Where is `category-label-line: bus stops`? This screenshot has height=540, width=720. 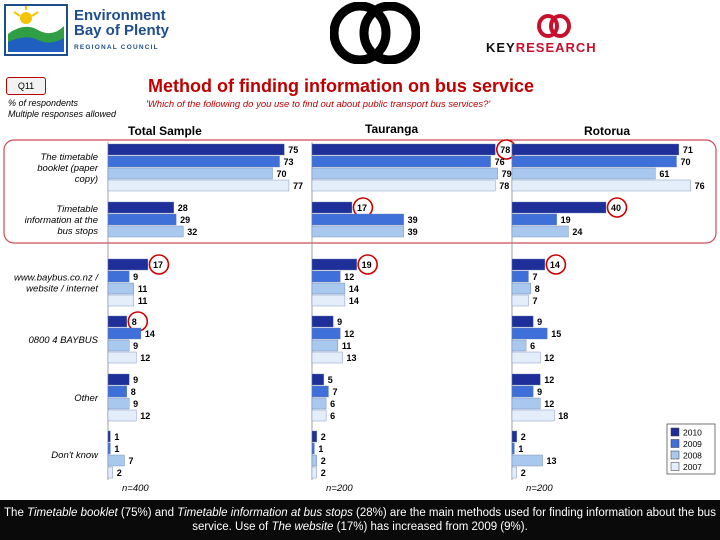
category-label-line: bus stops is located at coordinates (77, 231).